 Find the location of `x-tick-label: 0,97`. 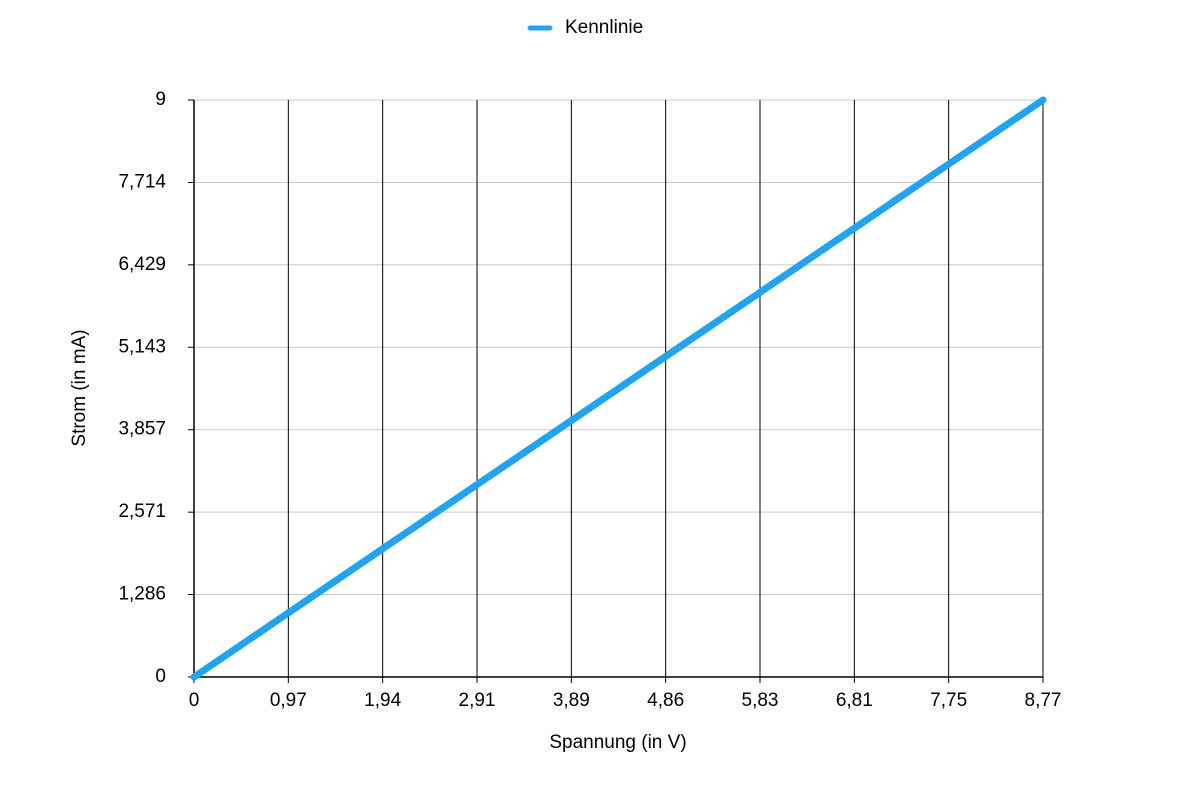

x-tick-label: 0,97 is located at coordinates (288, 700).